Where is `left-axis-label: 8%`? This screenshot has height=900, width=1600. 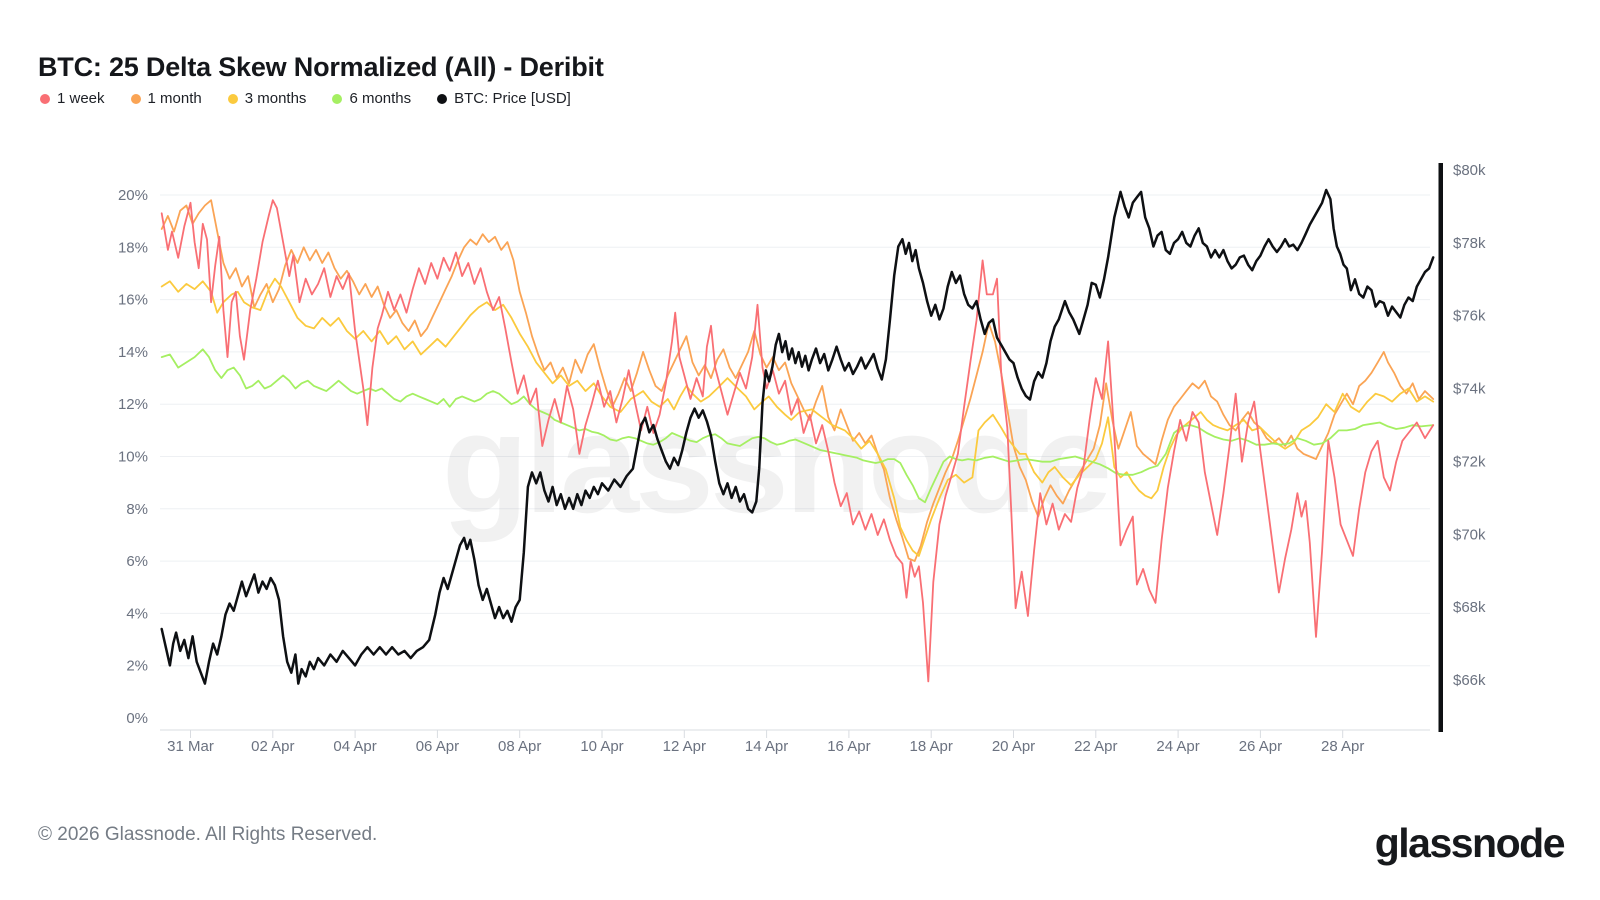 left-axis-label: 8% is located at coordinates (137, 509).